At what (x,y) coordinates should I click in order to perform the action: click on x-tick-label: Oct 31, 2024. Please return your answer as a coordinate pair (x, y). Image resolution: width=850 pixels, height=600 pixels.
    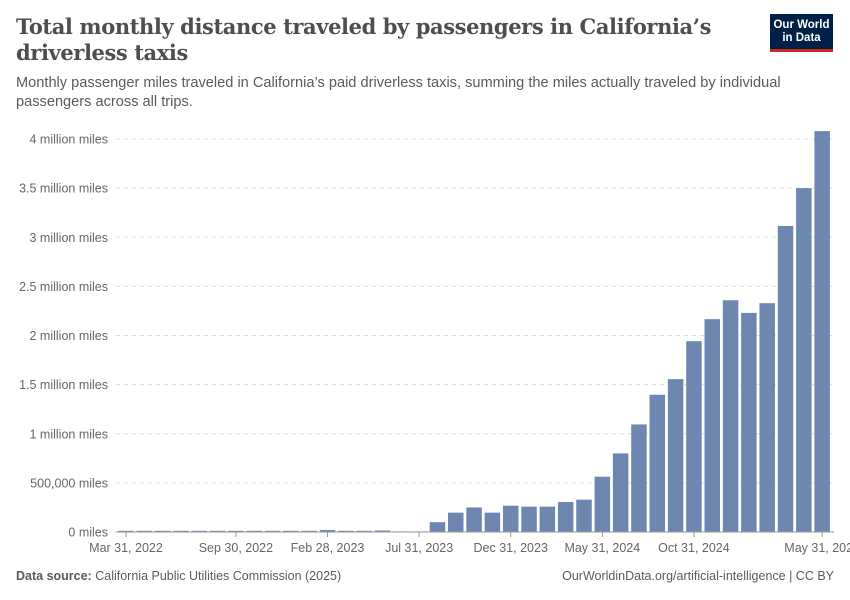
    Looking at the image, I should click on (694, 548).